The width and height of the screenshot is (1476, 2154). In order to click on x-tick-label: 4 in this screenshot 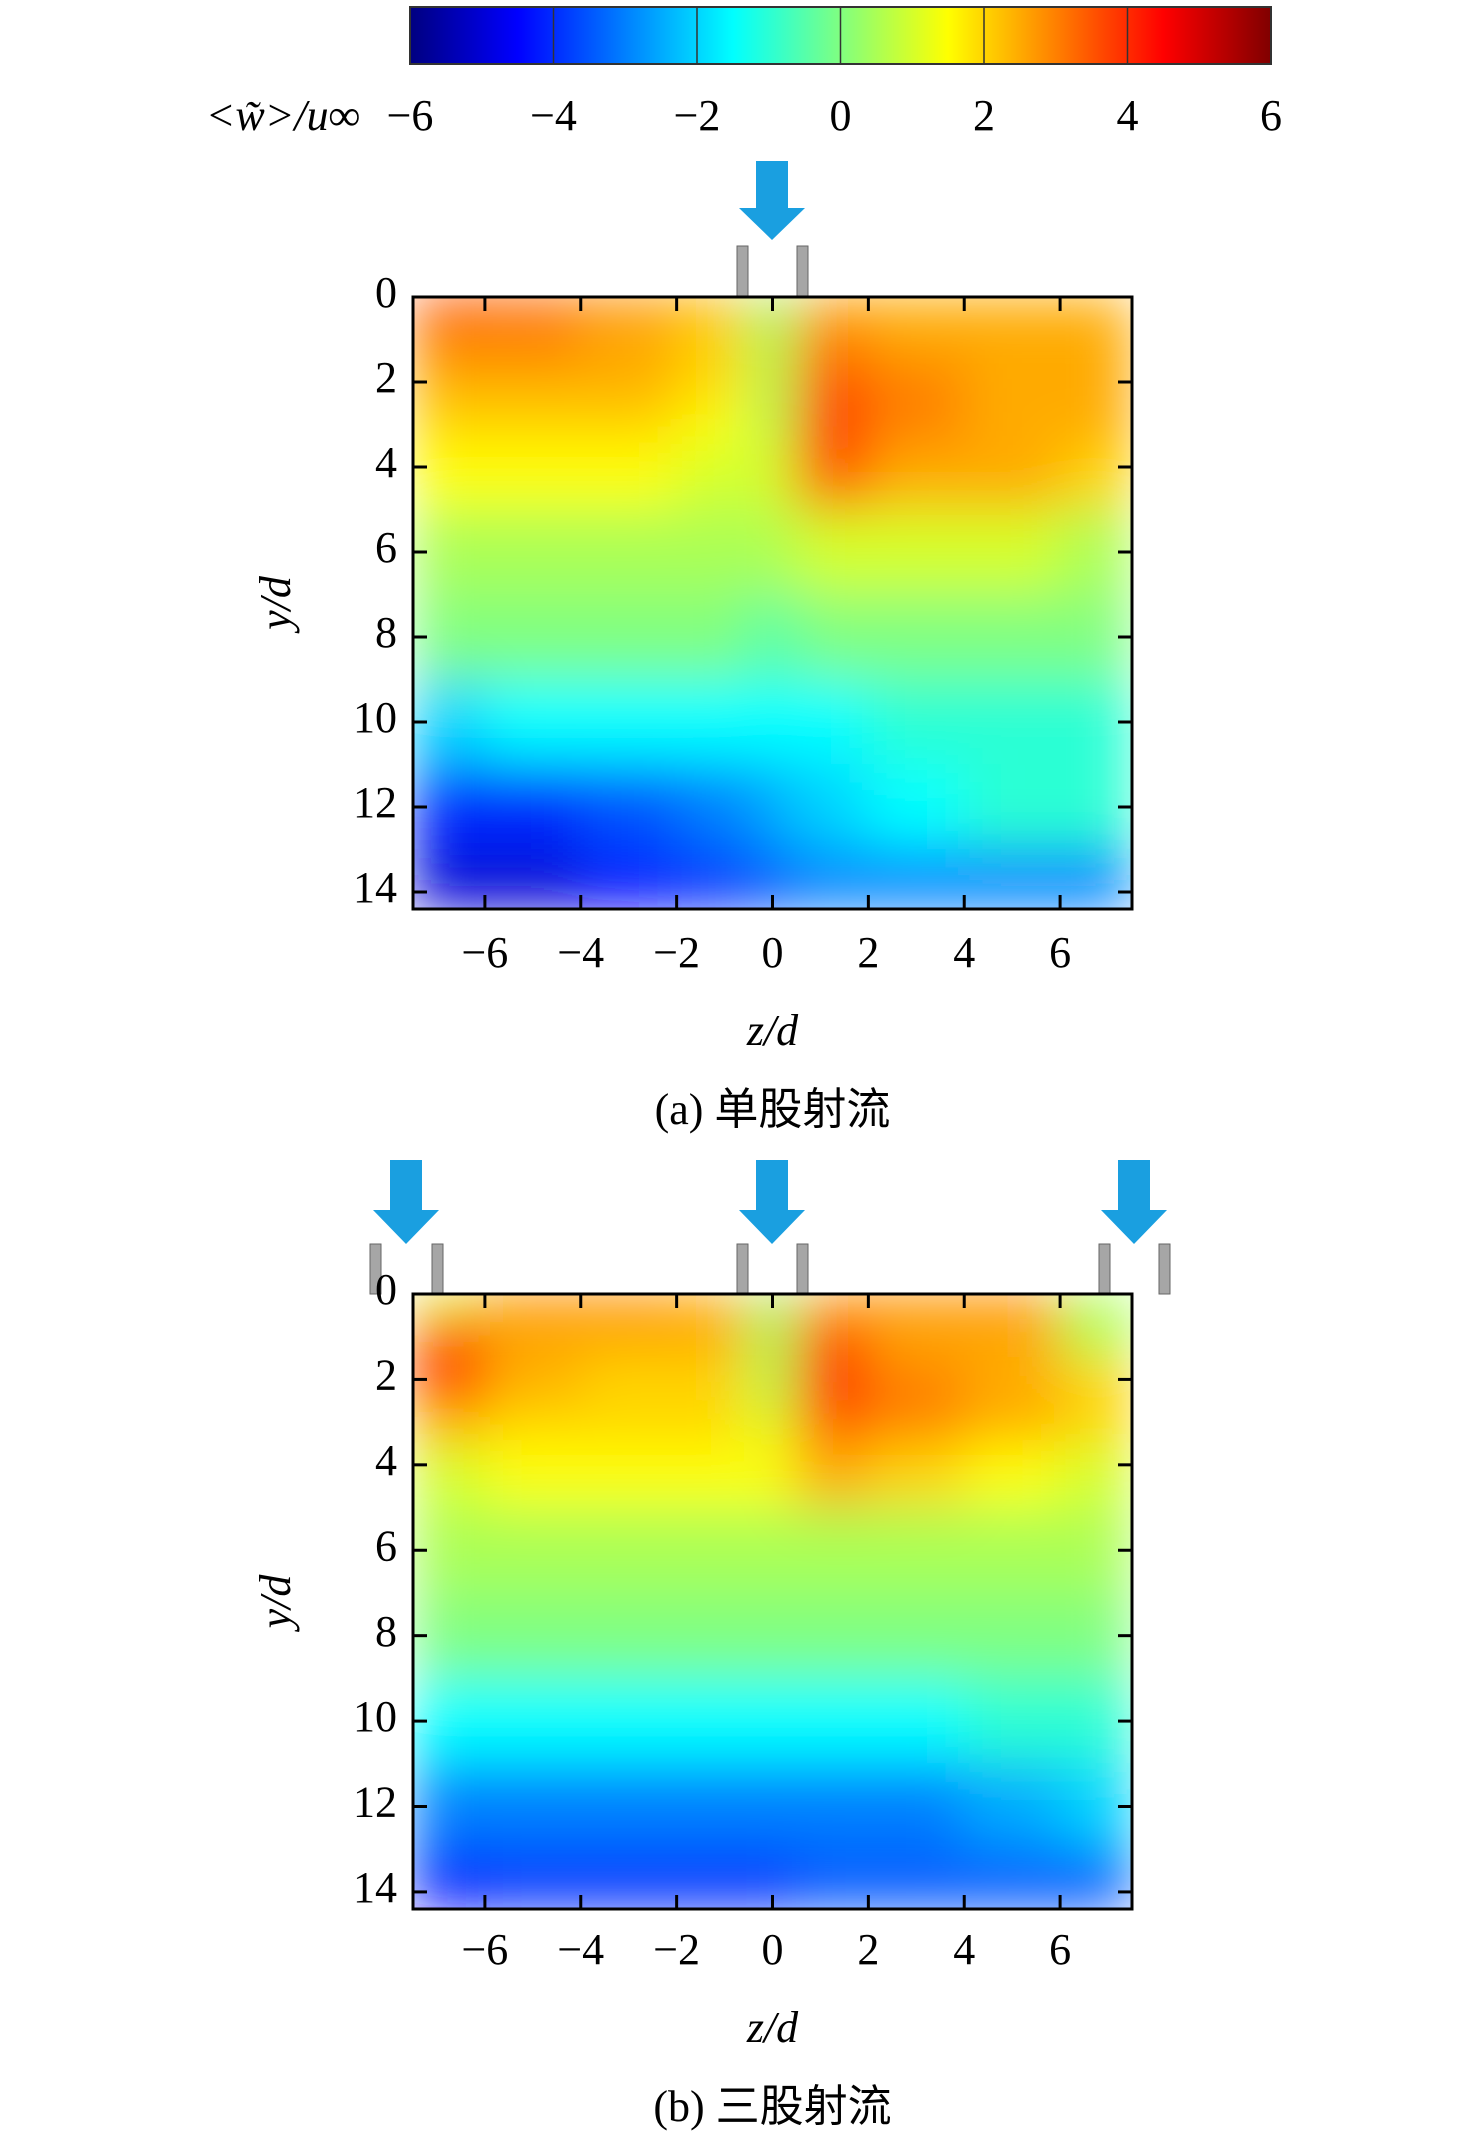, I will do `click(964, 952)`.